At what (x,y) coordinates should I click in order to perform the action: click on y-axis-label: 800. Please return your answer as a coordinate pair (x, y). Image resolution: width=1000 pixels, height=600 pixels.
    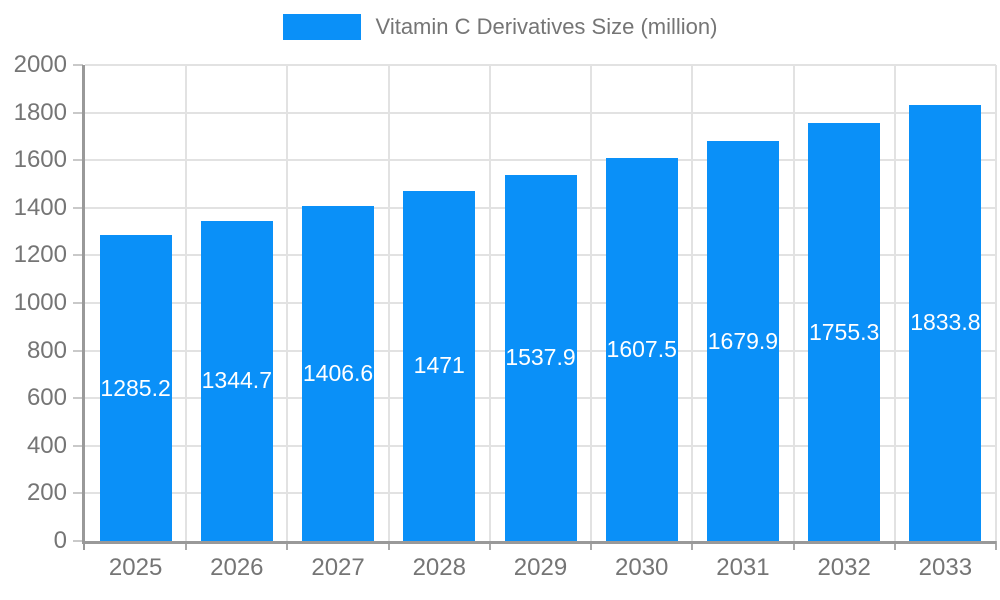
    Looking at the image, I should click on (46, 350).